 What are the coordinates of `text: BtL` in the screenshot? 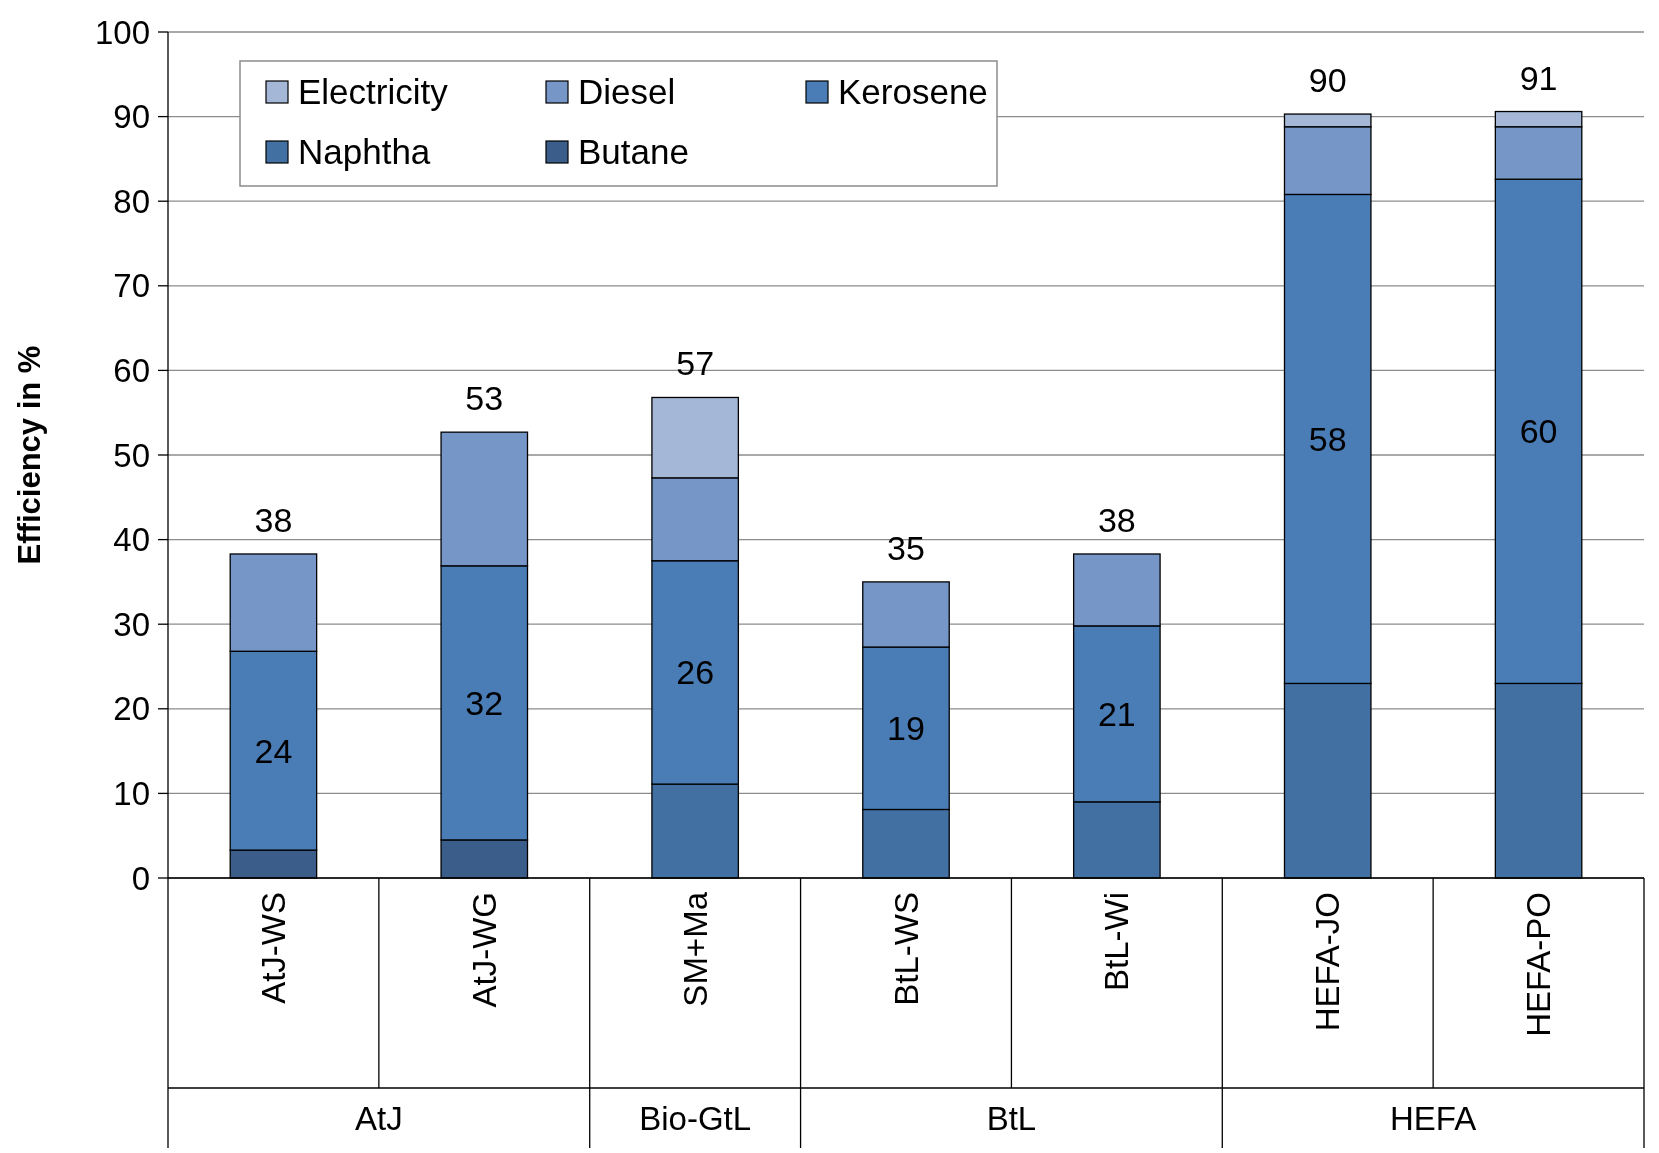 It's located at (1011, 1118).